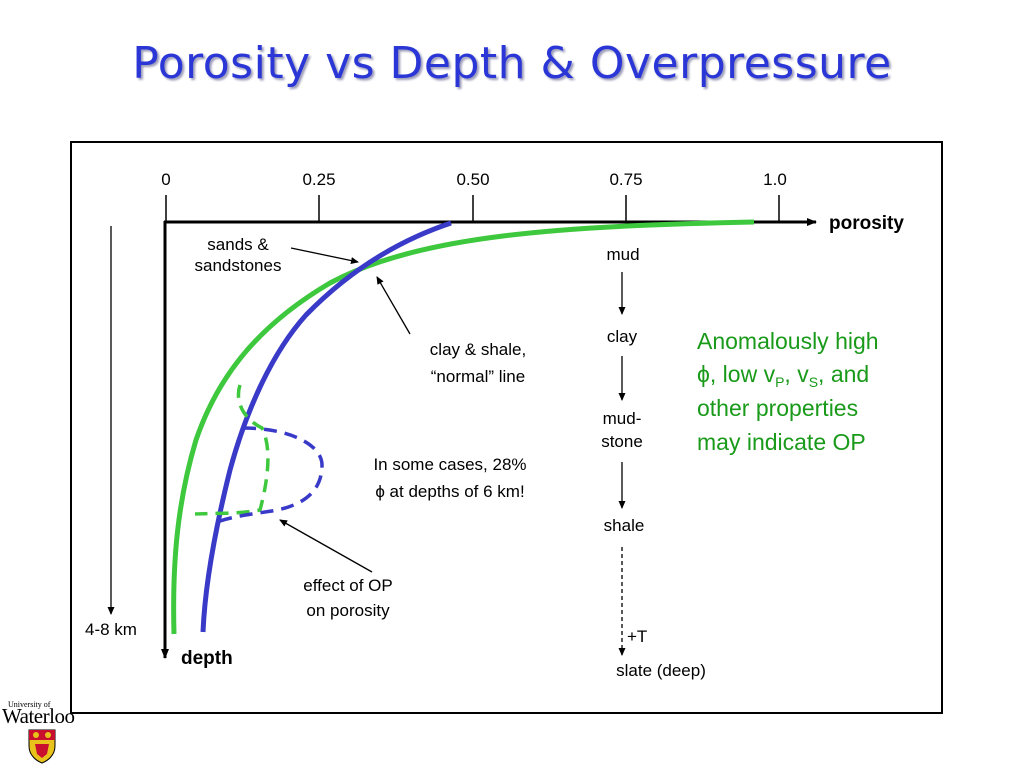 Image resolution: width=1024 pixels, height=768 pixels. Describe the element at coordinates (472, 179) in the screenshot. I see `tick-label-050: 0.50` at that location.